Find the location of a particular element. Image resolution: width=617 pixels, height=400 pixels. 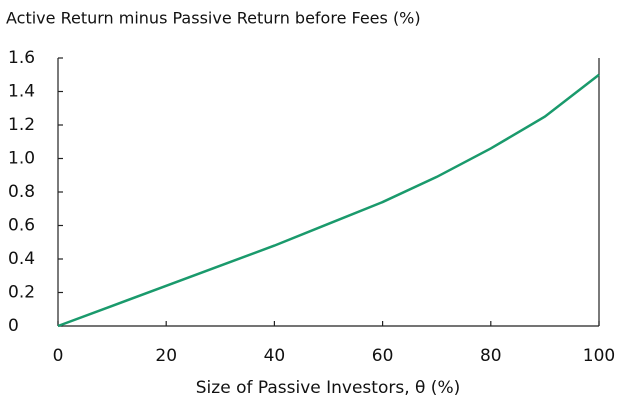

y-tick-label: 1.2 is located at coordinates (21, 125).